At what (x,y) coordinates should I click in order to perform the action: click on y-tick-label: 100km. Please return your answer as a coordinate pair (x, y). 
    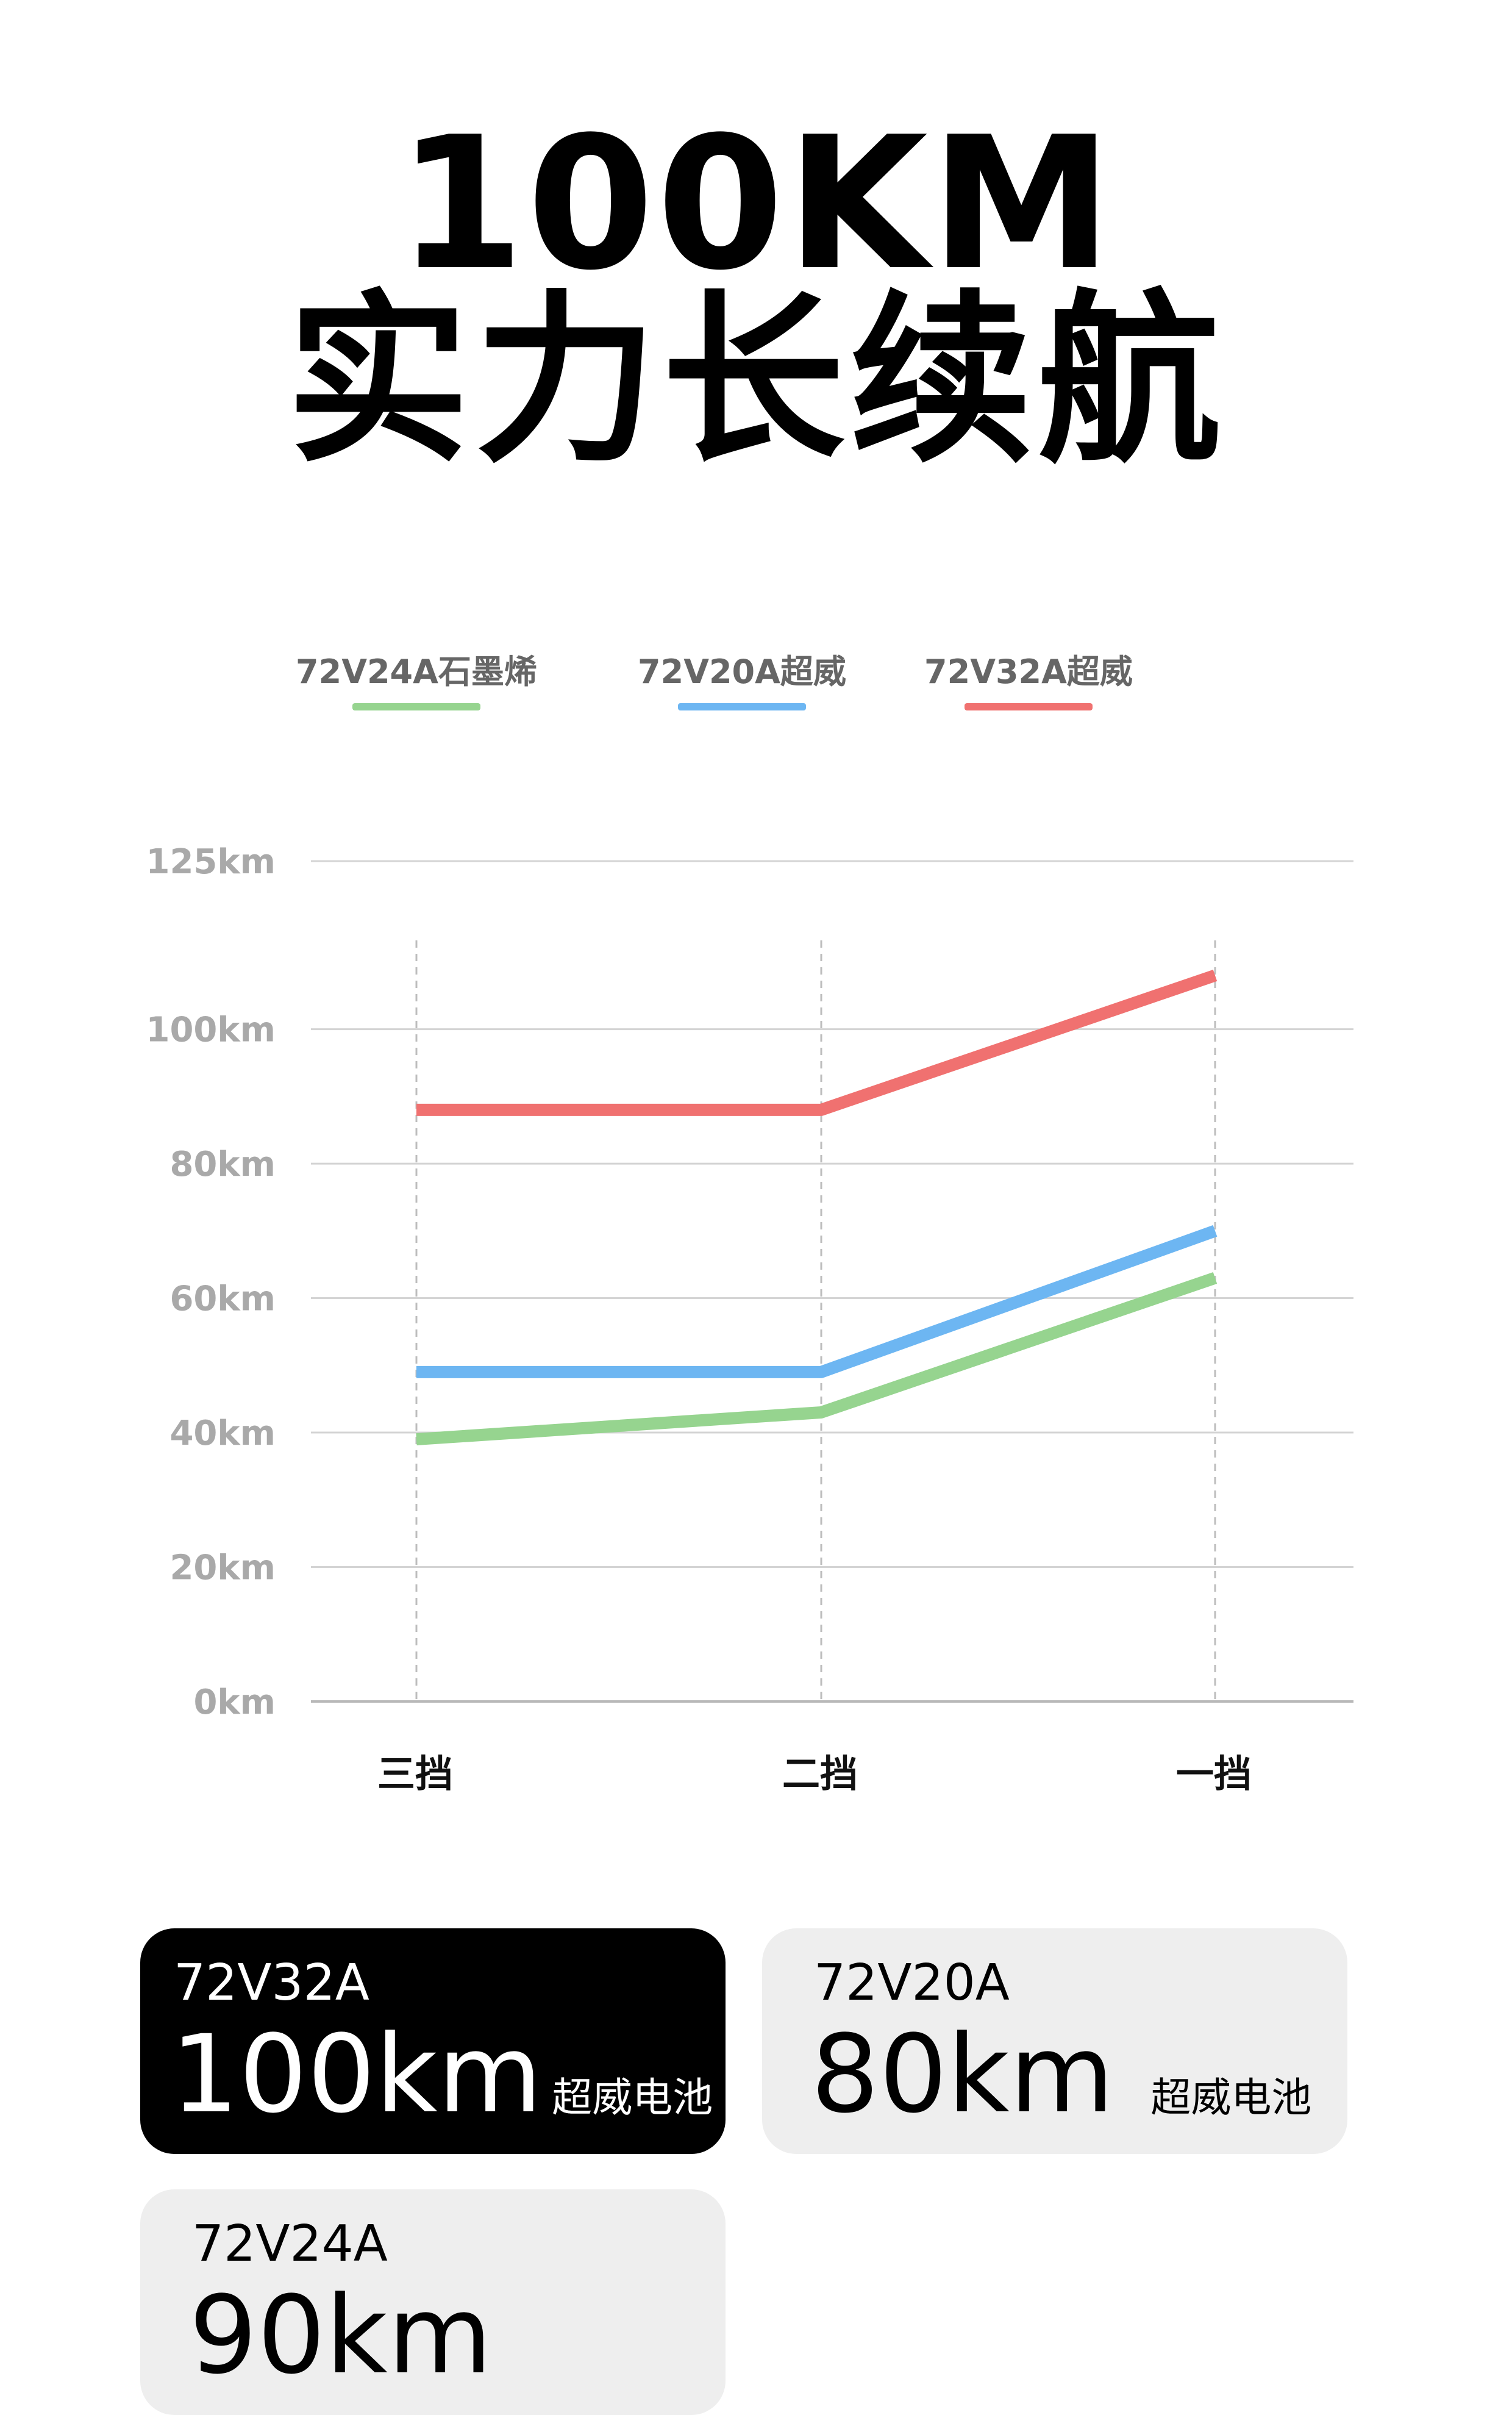
    Looking at the image, I should click on (211, 1030).